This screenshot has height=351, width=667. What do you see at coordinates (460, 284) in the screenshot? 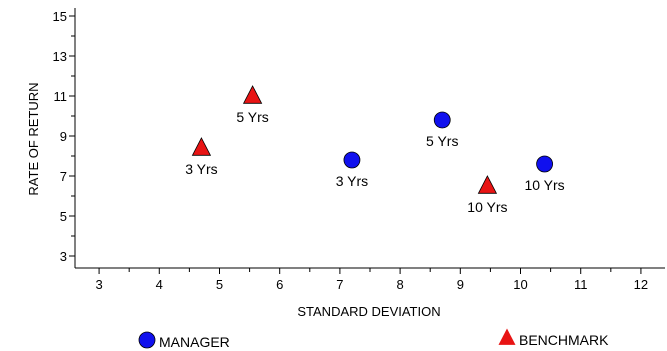
I see `x-tick-label: 9` at bounding box center [460, 284].